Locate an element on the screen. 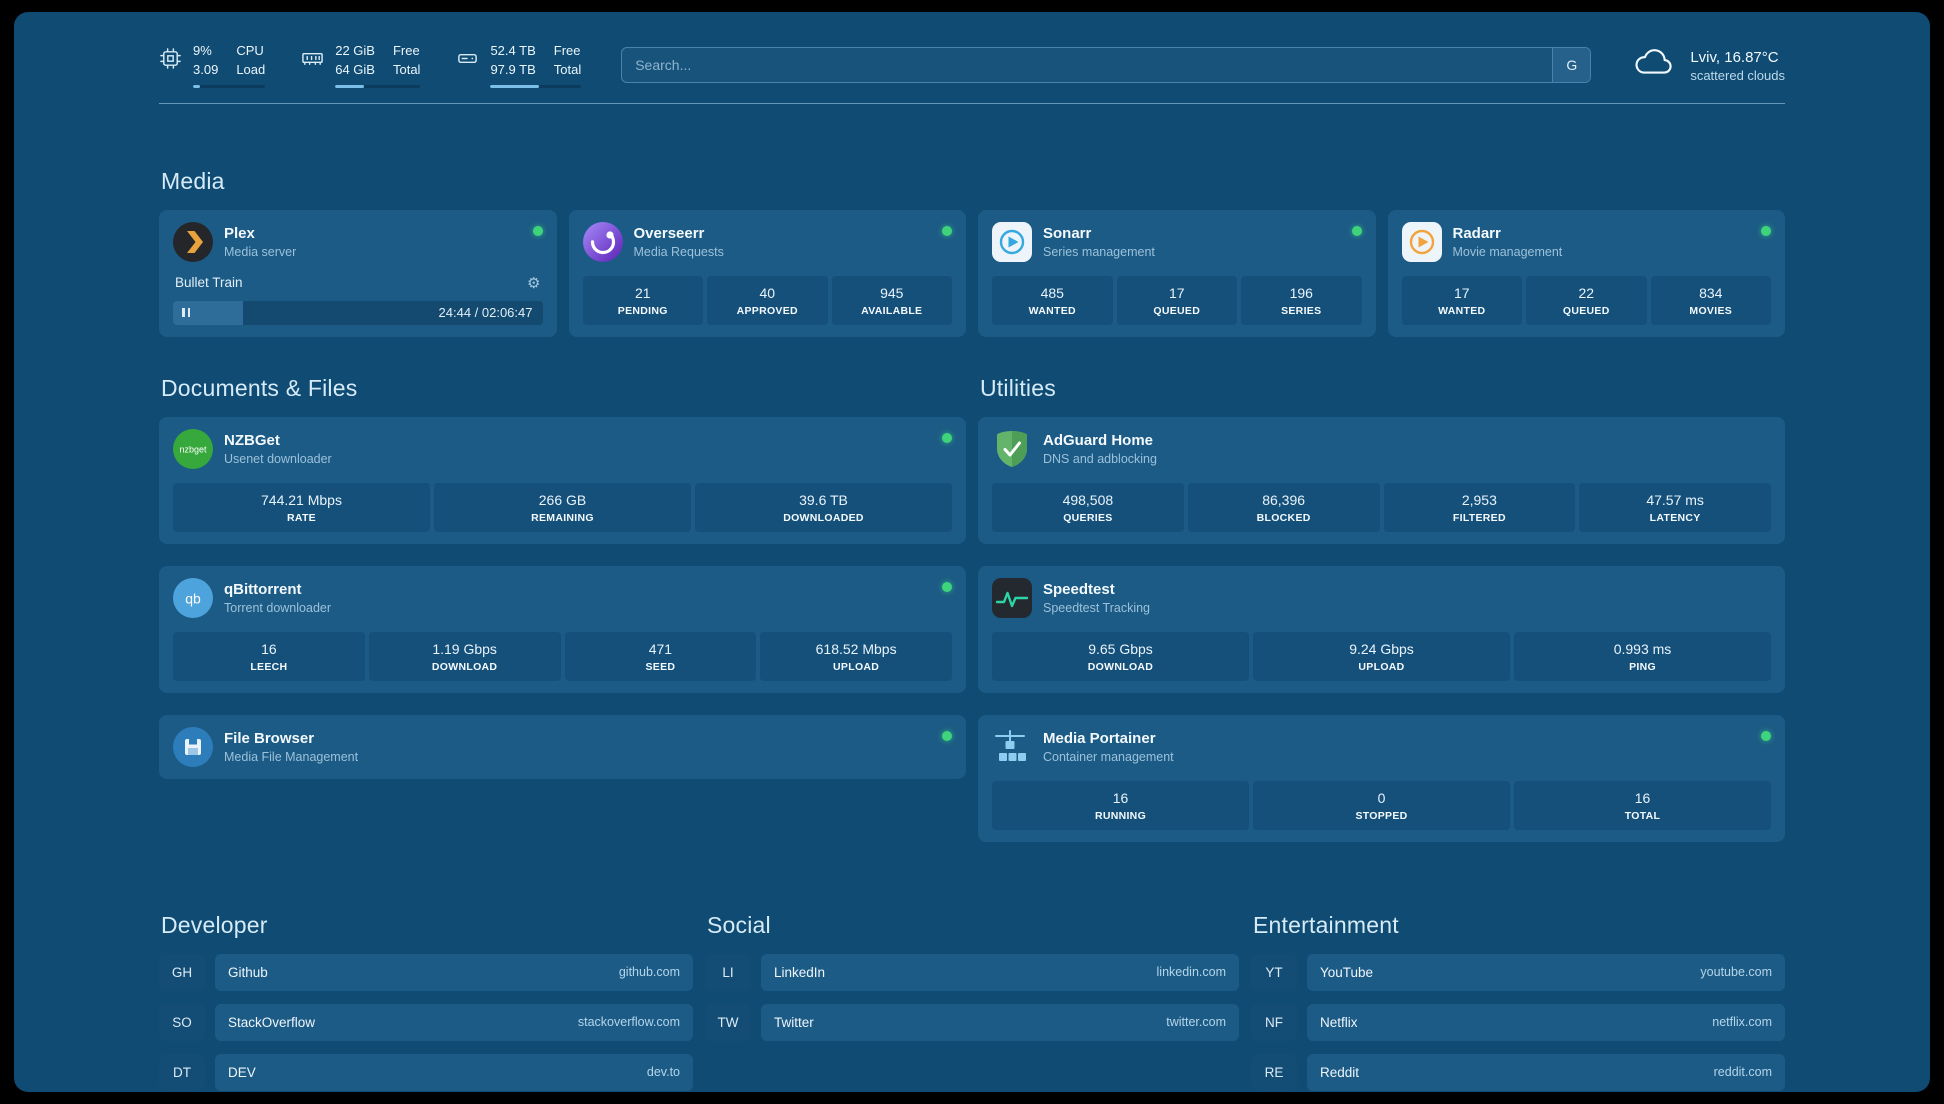 The image size is (1944, 1104). section-heading-utilities: Utilities is located at coordinates (1018, 387).